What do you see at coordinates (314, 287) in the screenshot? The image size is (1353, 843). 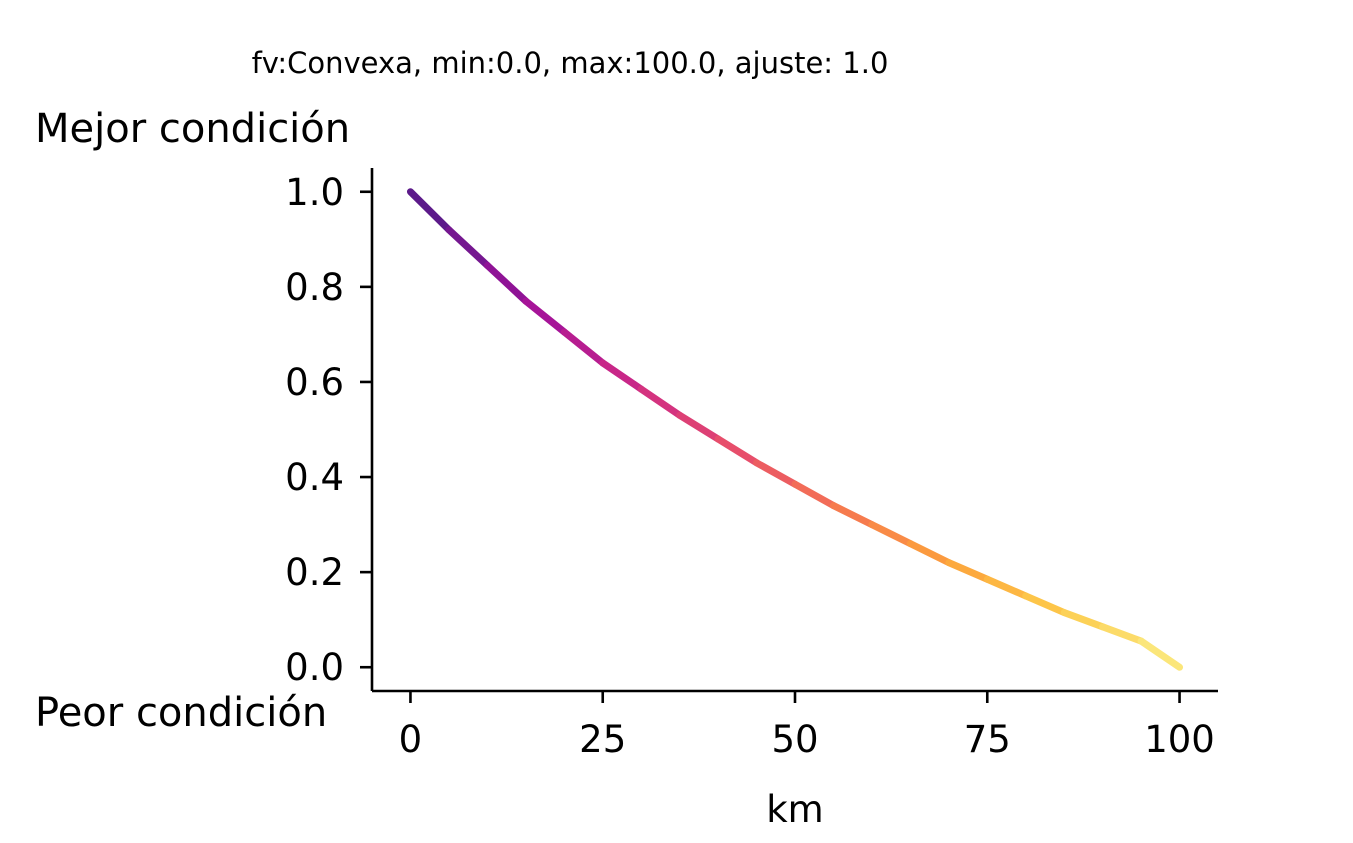 I see `y-tick-label: 0.8` at bounding box center [314, 287].